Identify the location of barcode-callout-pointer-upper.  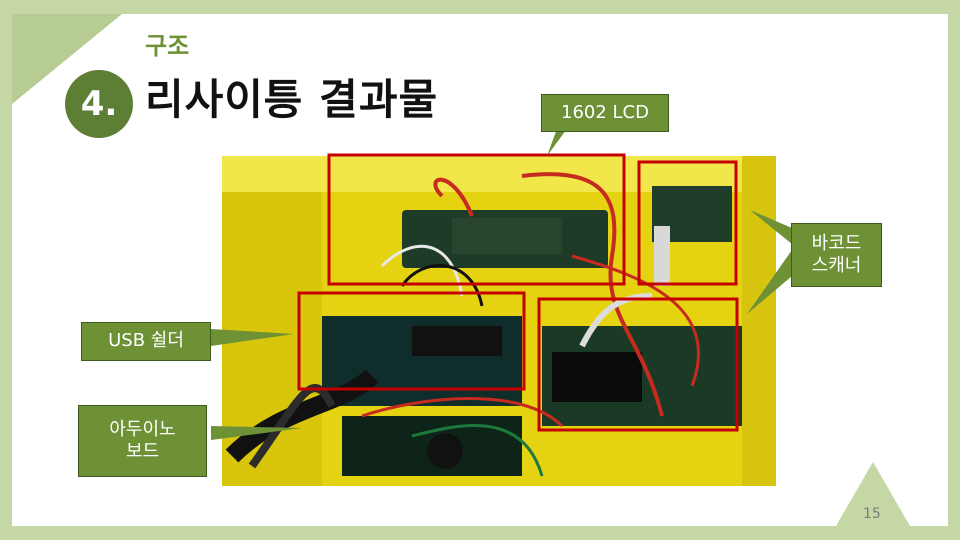
(771, 227).